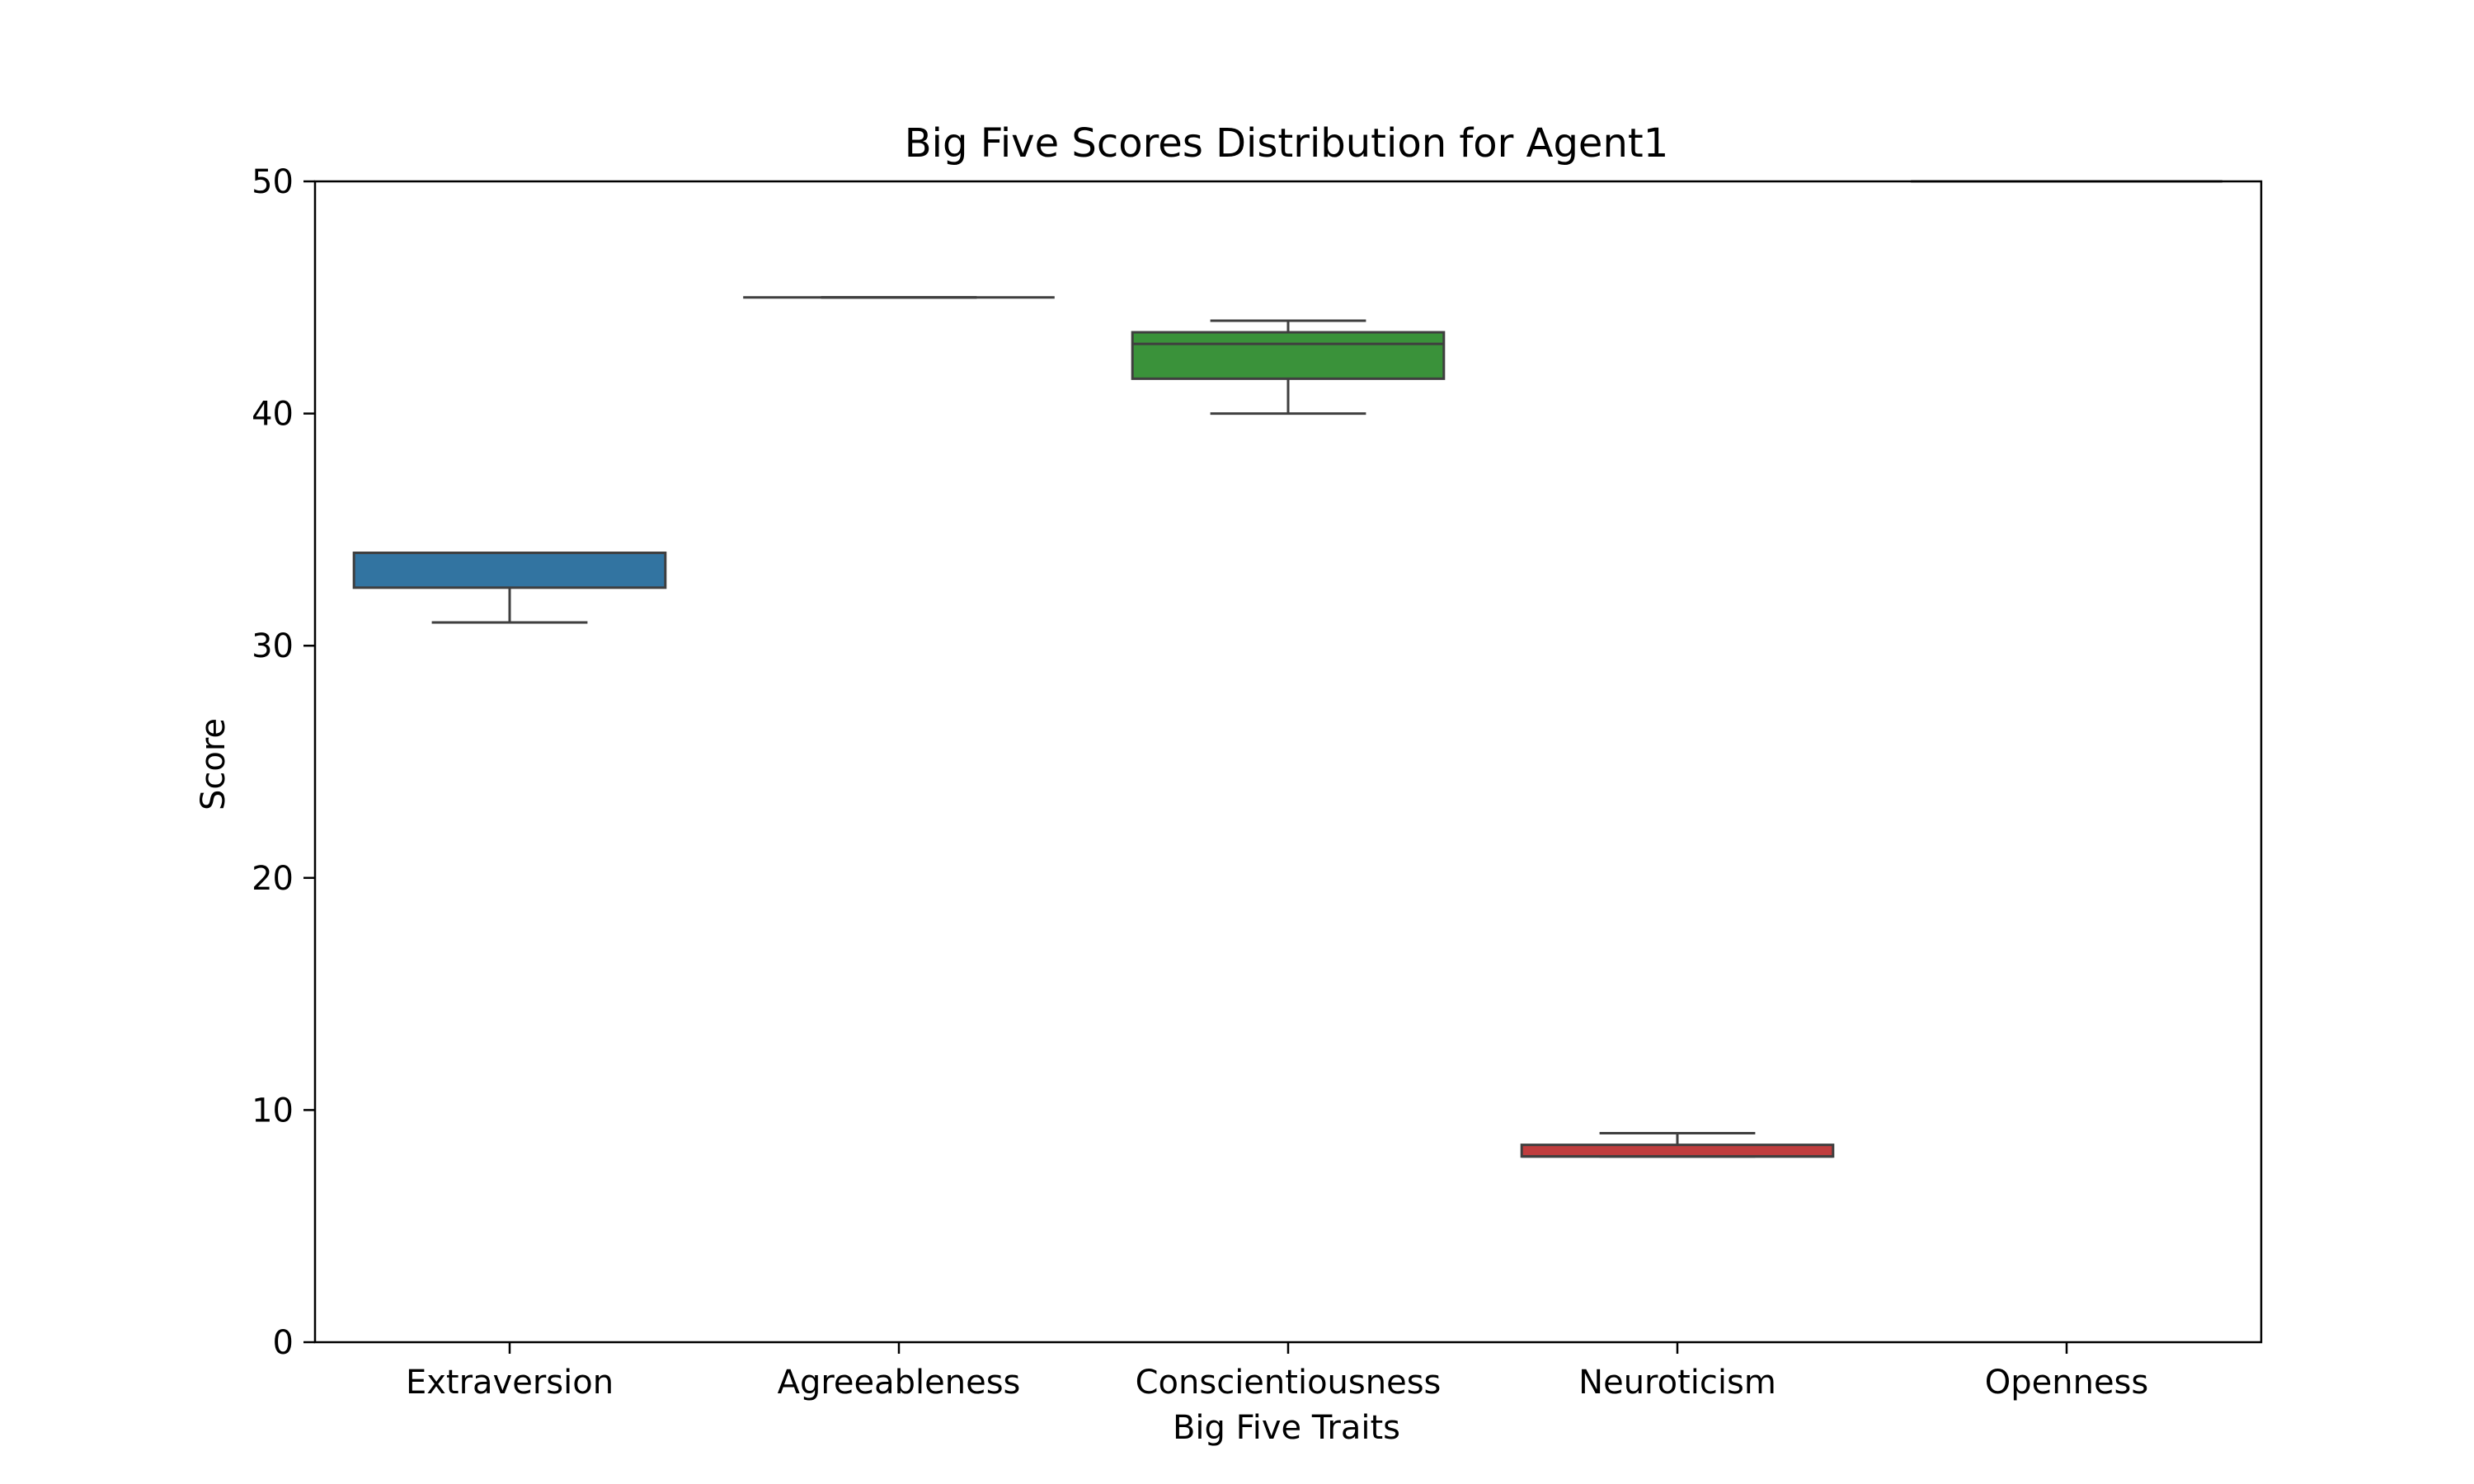 The height and width of the screenshot is (1484, 2474). What do you see at coordinates (1289, 1383) in the screenshot?
I see `x-tick-label: Conscientiousness` at bounding box center [1289, 1383].